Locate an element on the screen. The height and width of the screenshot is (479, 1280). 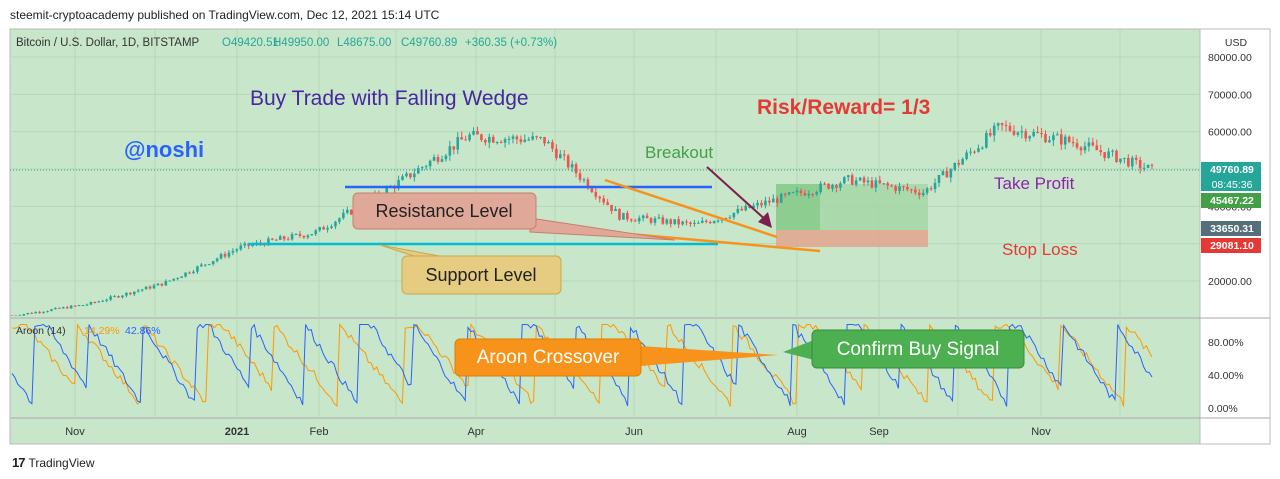
take-profit-value: 45467.22 is located at coordinates (1232, 201).